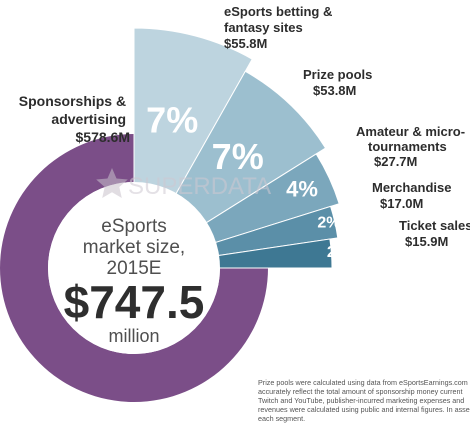  I want to click on label-sponsorships-line2: advertising, so click(88, 119).